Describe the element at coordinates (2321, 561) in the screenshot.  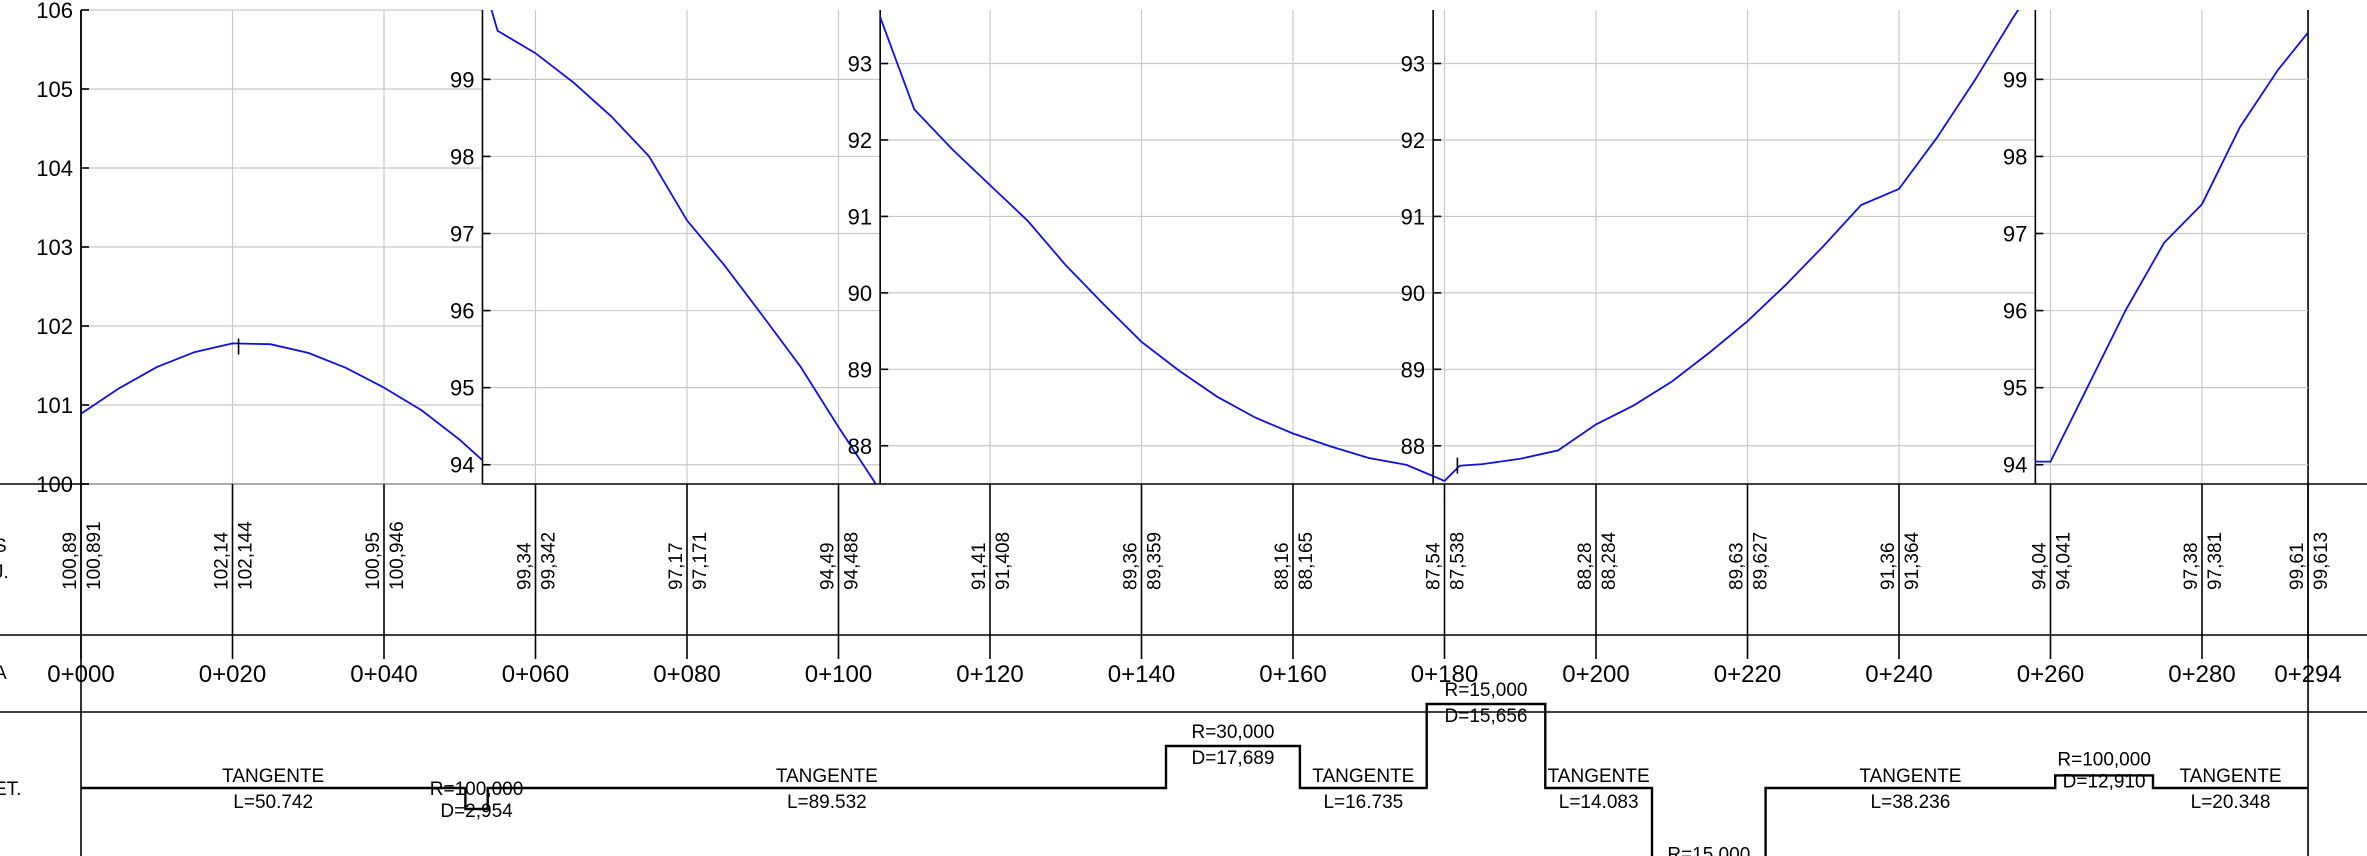
I see `project-elevation-label: 99,613` at that location.